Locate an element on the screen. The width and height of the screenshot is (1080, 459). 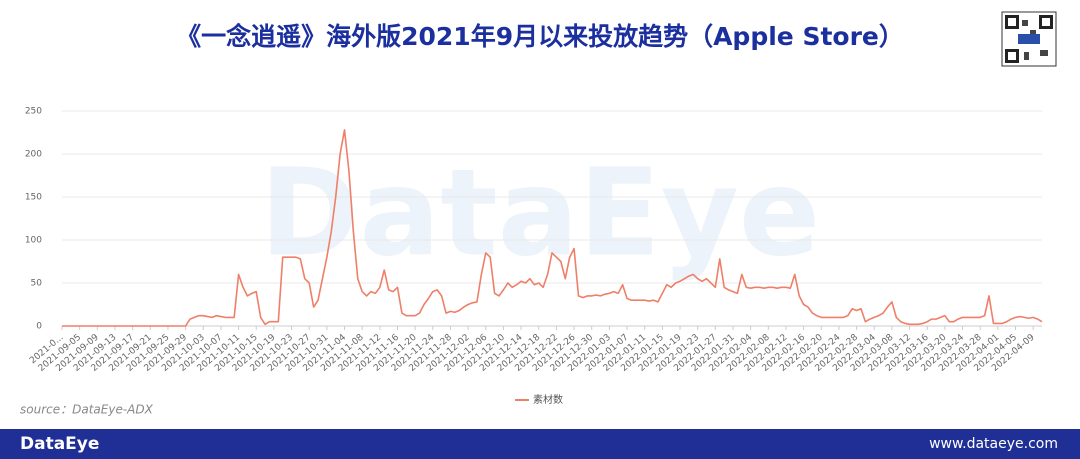
source: source：DataEye-ADX is located at coordinates (87, 410).